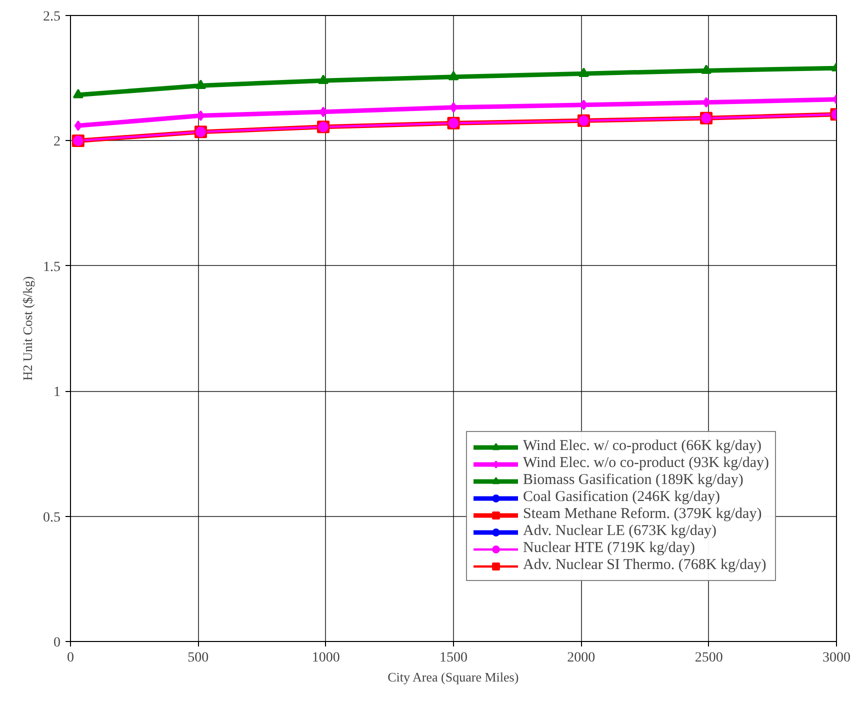  Describe the element at coordinates (326, 658) in the screenshot. I see `x-tick-label: 1000` at that location.